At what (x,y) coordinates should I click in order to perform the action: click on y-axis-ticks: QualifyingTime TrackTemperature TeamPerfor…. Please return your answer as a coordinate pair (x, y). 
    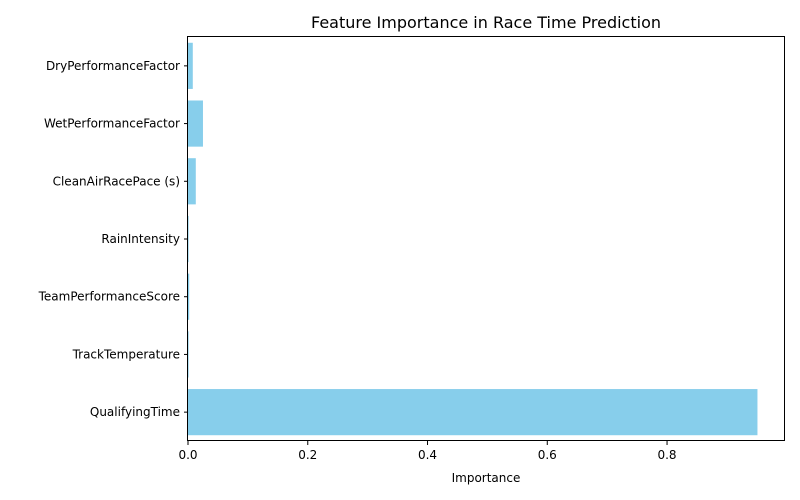
    Looking at the image, I should click on (113, 239).